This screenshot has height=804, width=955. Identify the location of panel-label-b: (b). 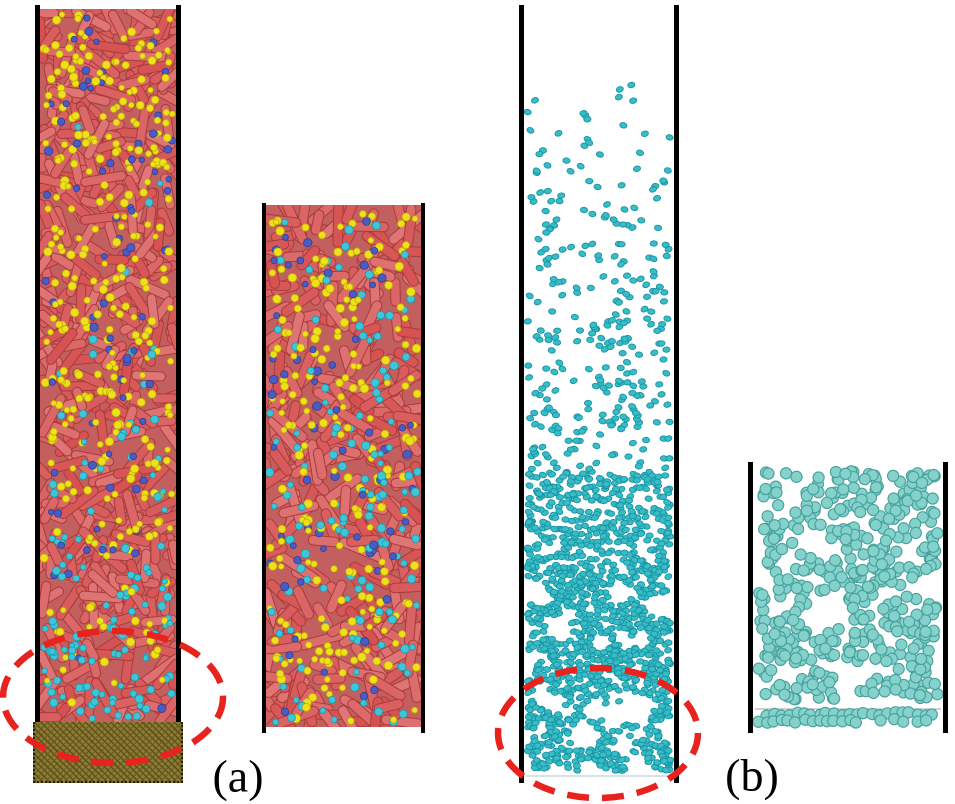
(752, 775).